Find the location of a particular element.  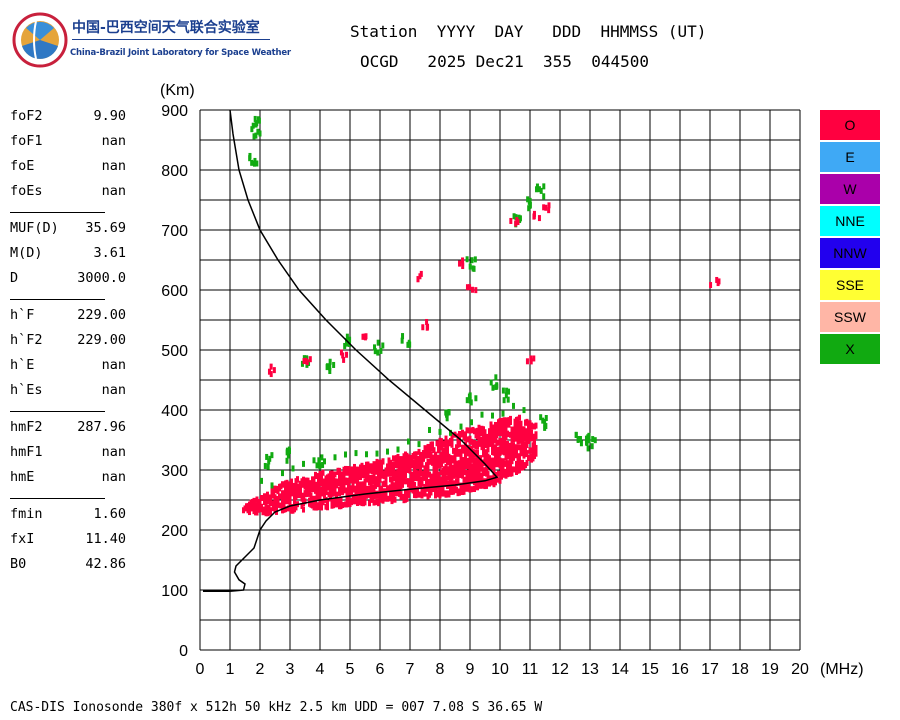

x-tick-label: 6 is located at coordinates (380, 669).